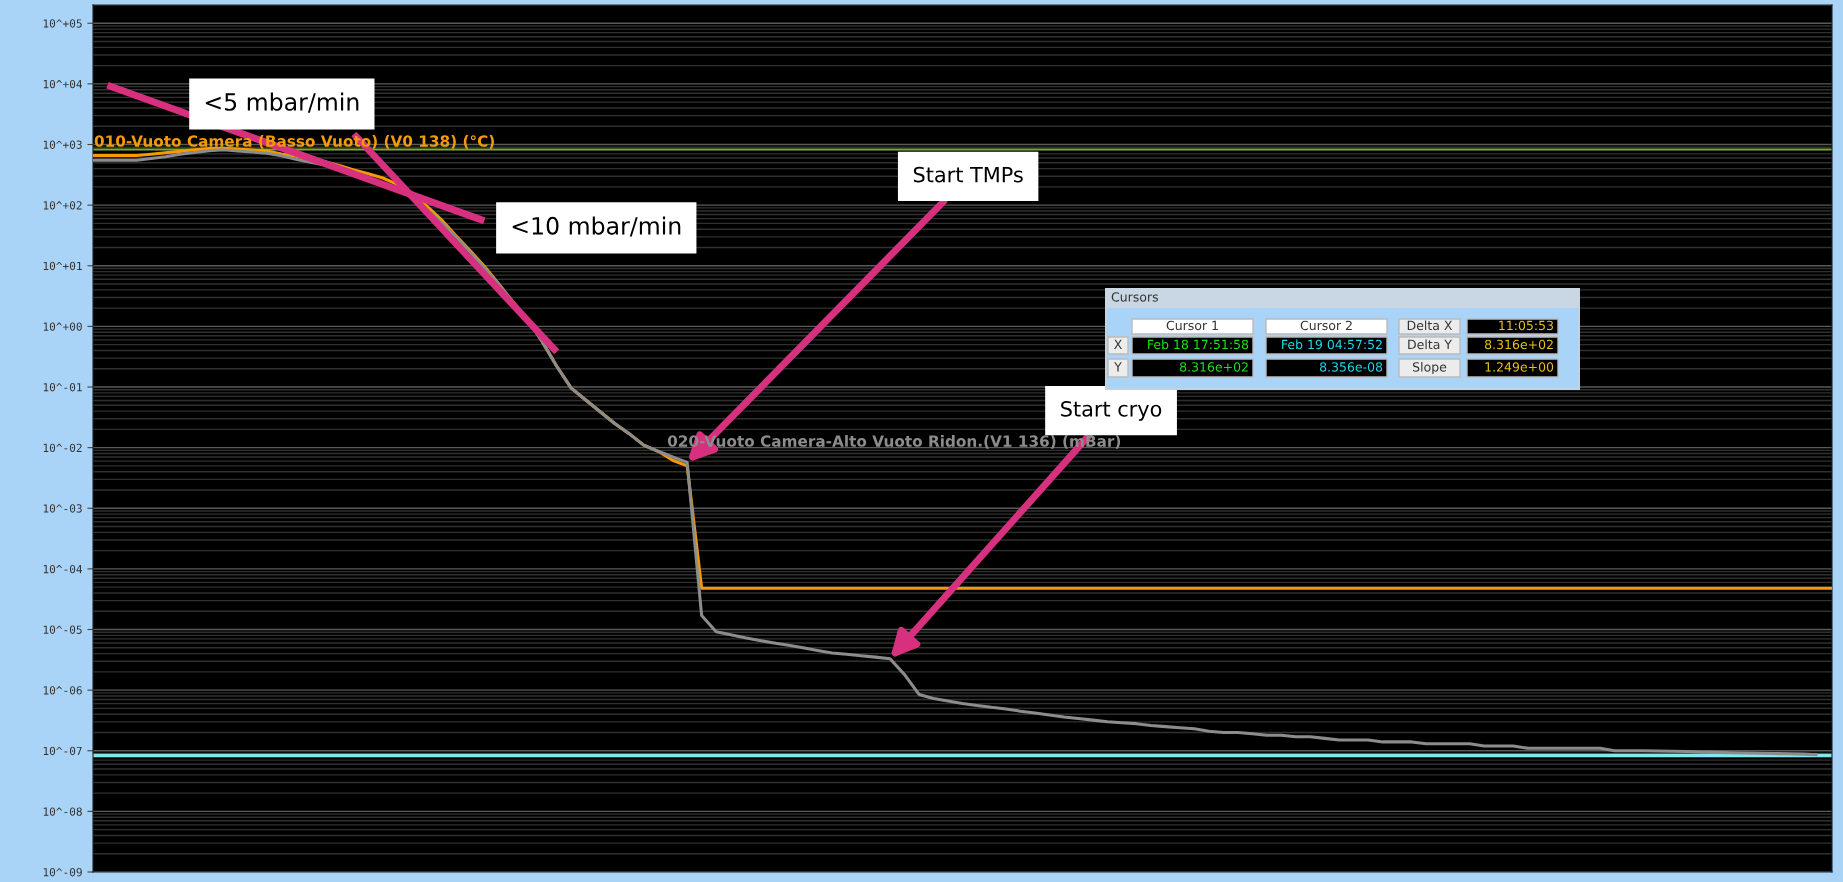 The width and height of the screenshot is (1843, 882). What do you see at coordinates (62, 266) in the screenshot?
I see `y-tick-label: 10^+01` at bounding box center [62, 266].